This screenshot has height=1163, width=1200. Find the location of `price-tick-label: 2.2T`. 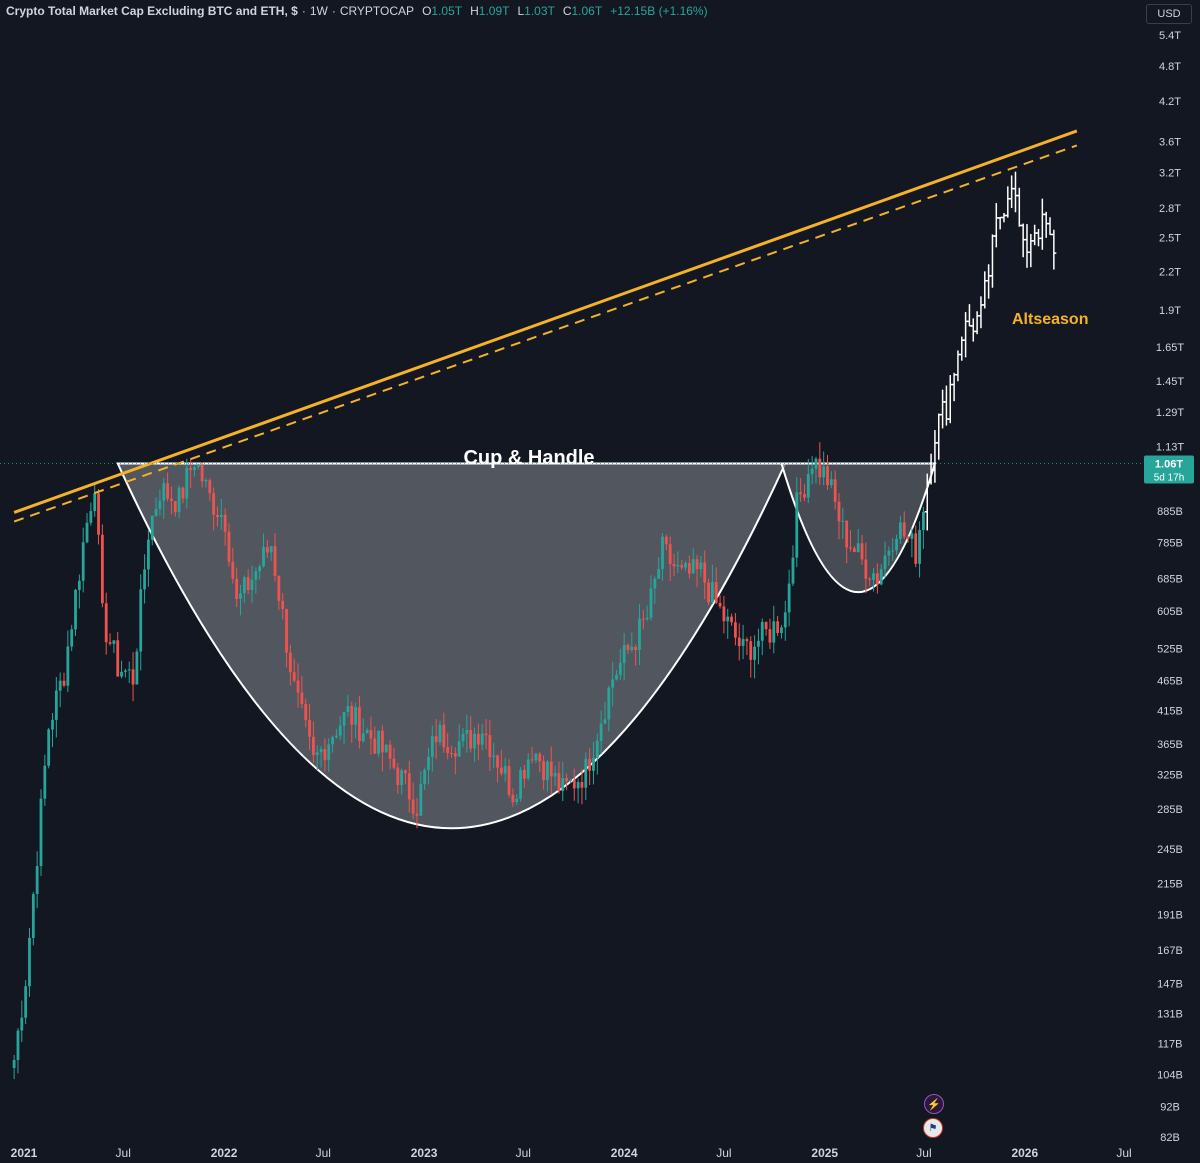

price-tick-label: 2.2T is located at coordinates (1170, 272).